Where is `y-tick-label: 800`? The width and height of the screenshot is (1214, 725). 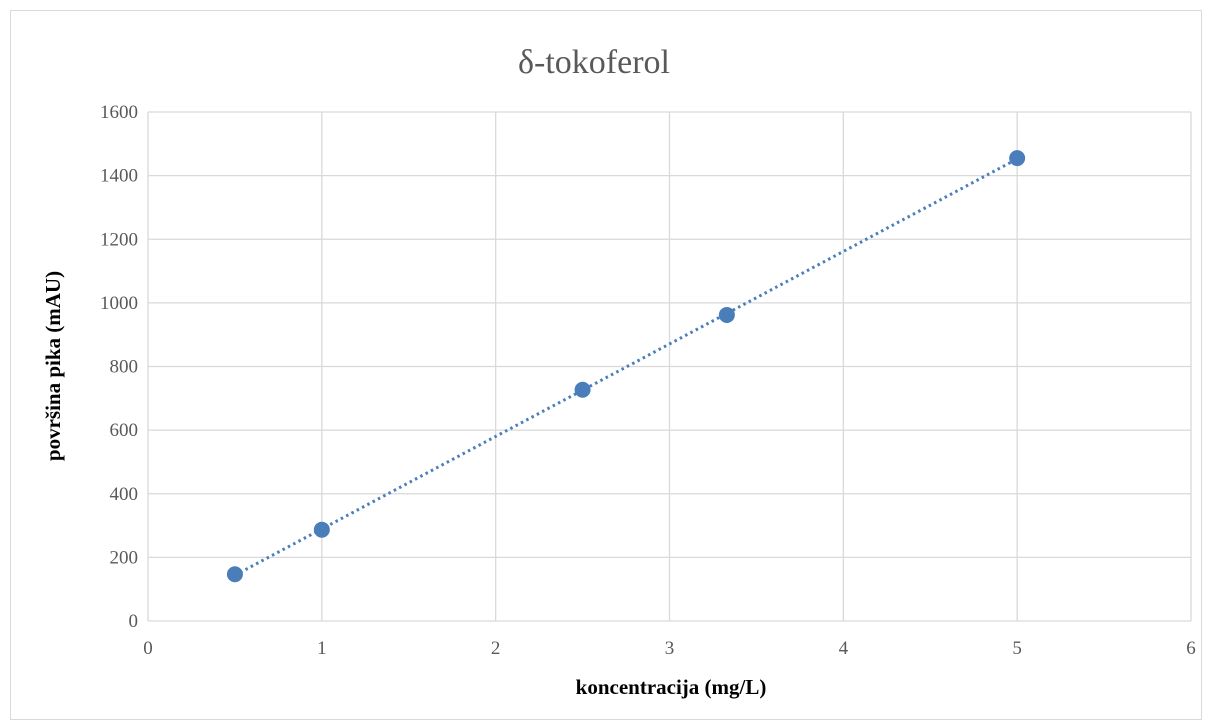
y-tick-label: 800 is located at coordinates (124, 367).